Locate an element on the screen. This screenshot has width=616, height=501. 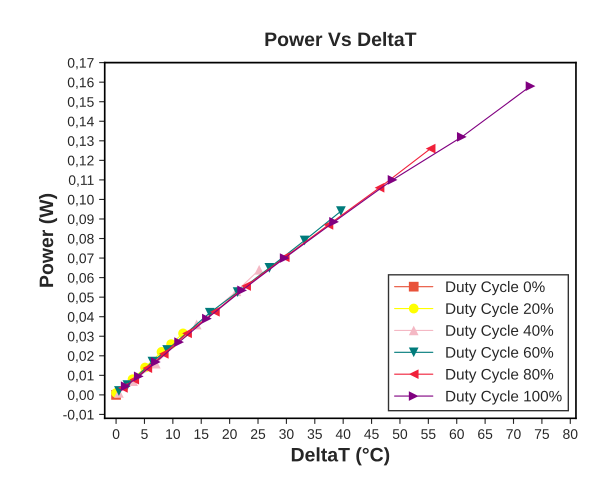
y-tick-label: 0,03 is located at coordinates (81, 338).